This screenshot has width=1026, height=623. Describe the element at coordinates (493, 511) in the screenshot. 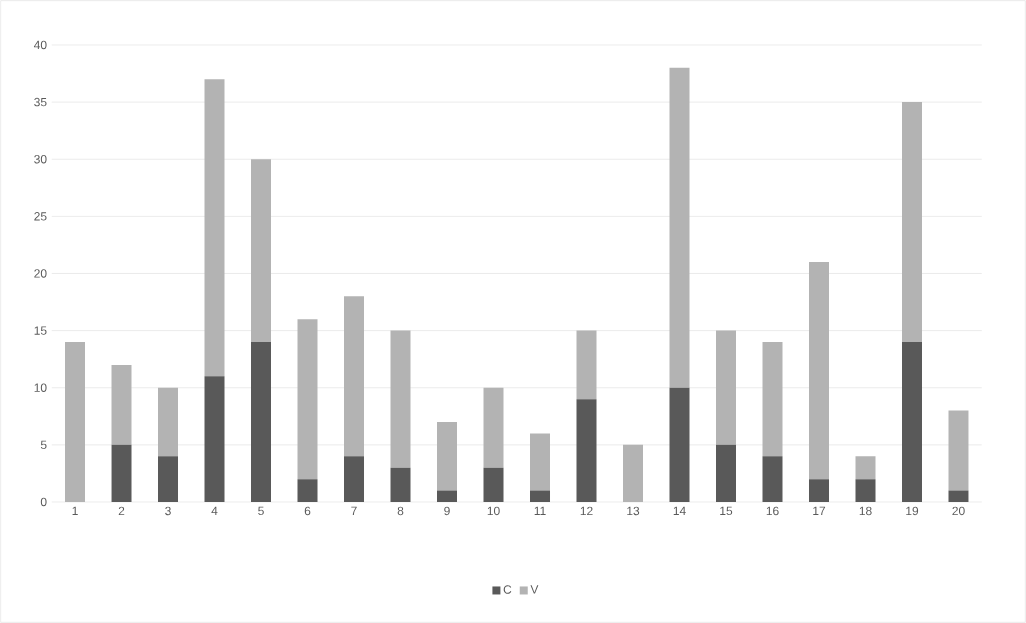

I see `x-tick-label: 10` at that location.